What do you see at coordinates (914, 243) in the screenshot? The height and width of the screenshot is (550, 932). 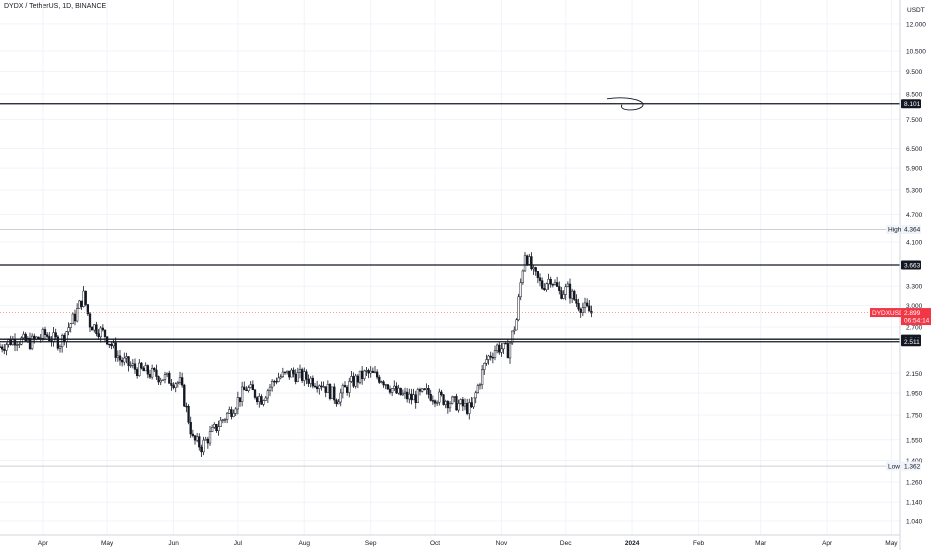 I see `y-tick-label: 4.100` at bounding box center [914, 243].